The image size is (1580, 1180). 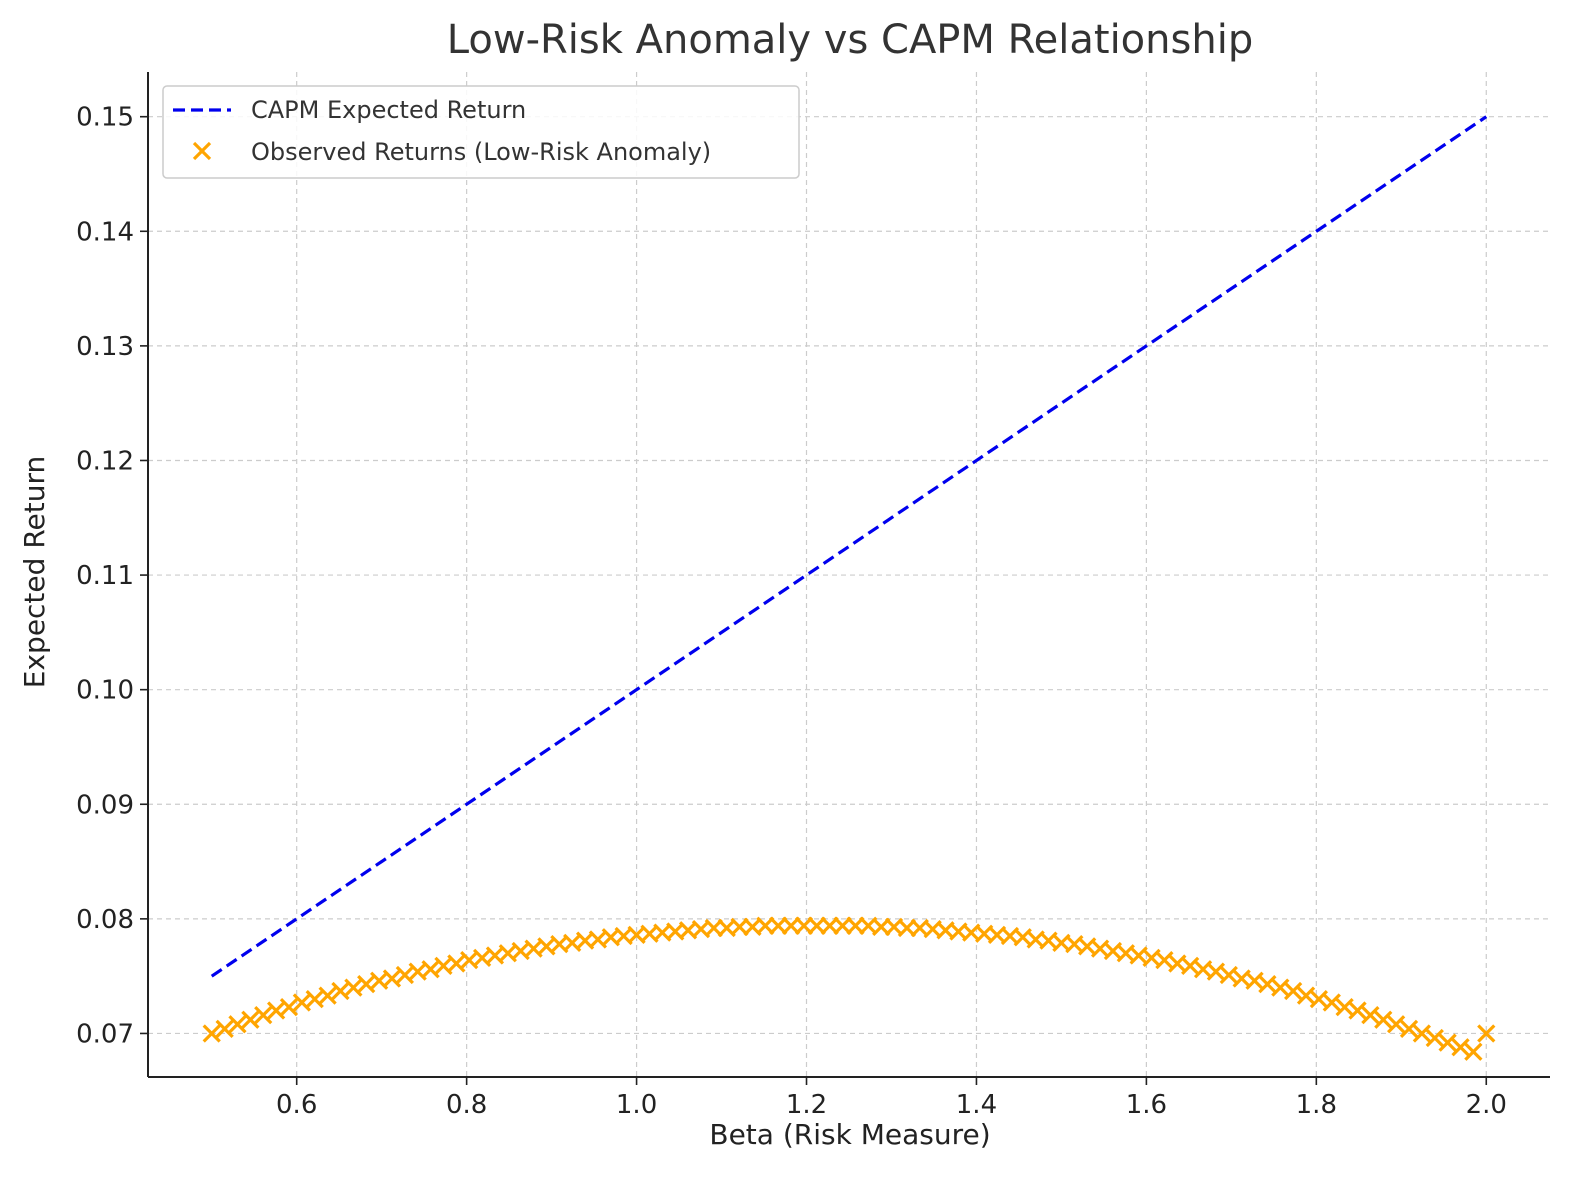 What do you see at coordinates (806, 1105) in the screenshot?
I see `x-tick-label: 1.2` at bounding box center [806, 1105].